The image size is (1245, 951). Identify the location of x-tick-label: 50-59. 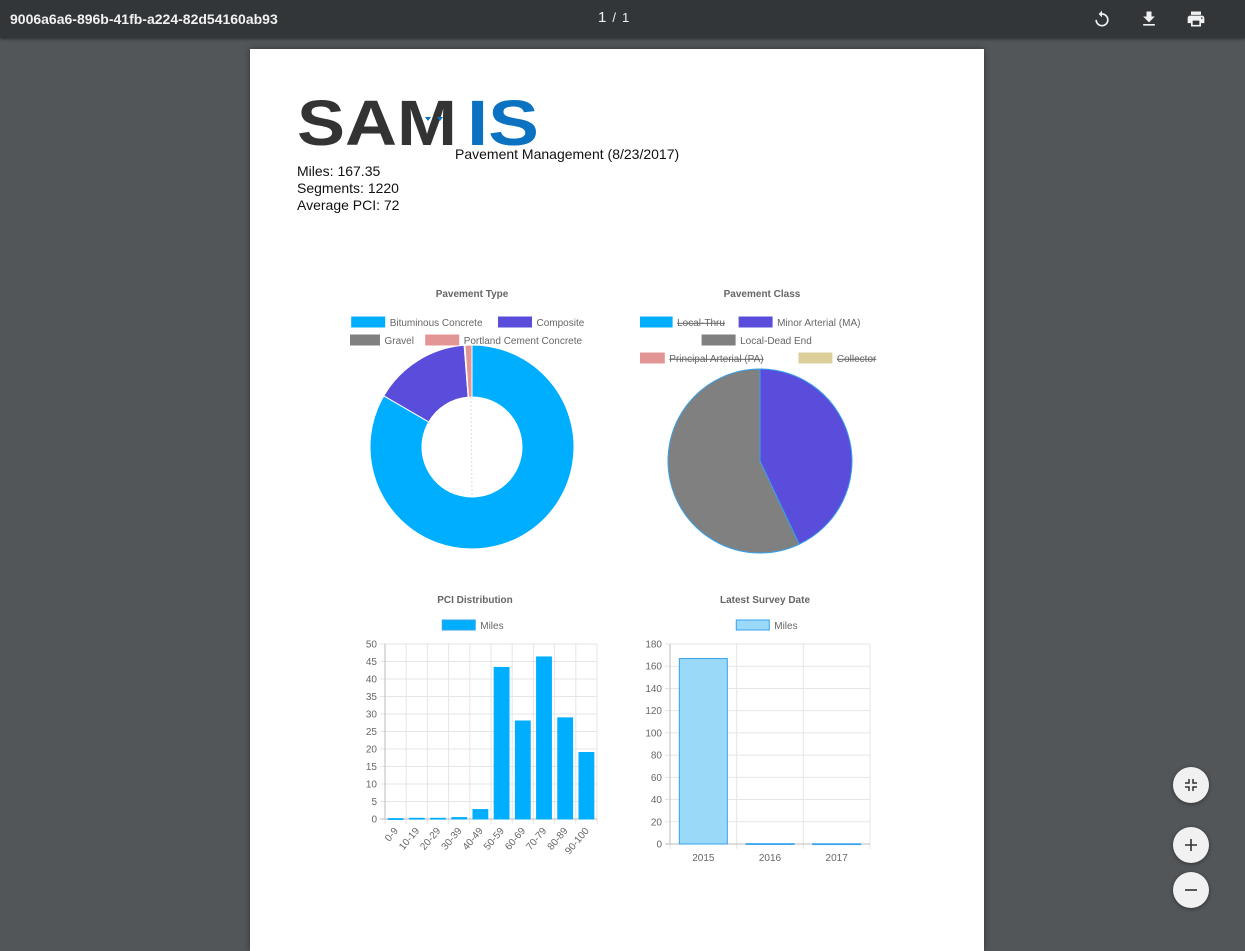
(494, 839).